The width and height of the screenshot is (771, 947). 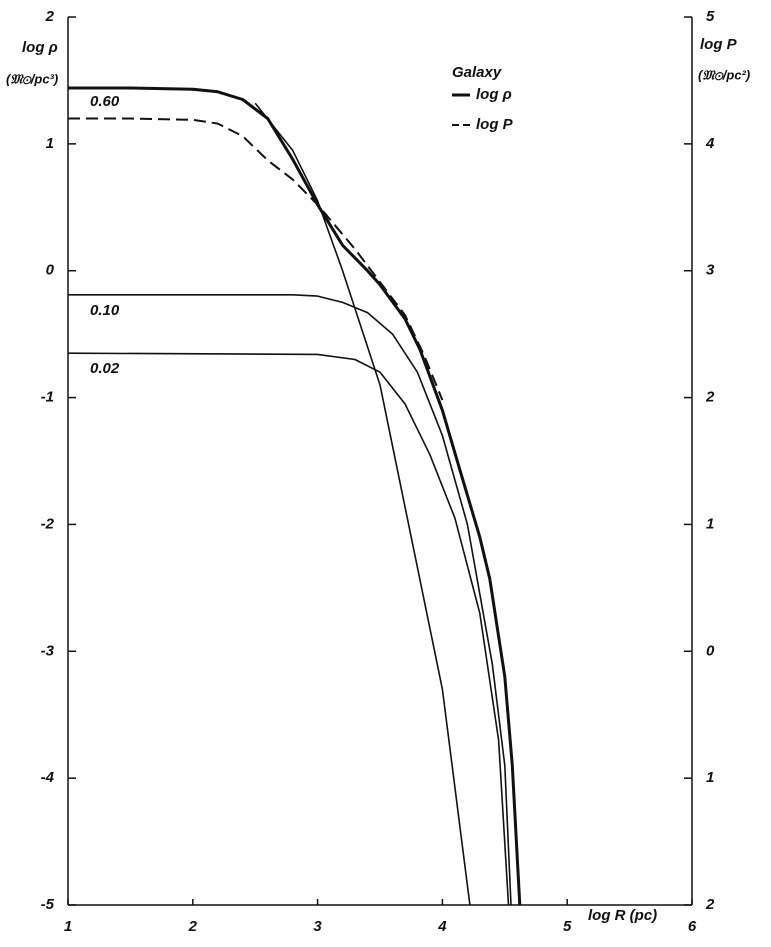 What do you see at coordinates (442, 926) in the screenshot?
I see `x-tick-label: 4` at bounding box center [442, 926].